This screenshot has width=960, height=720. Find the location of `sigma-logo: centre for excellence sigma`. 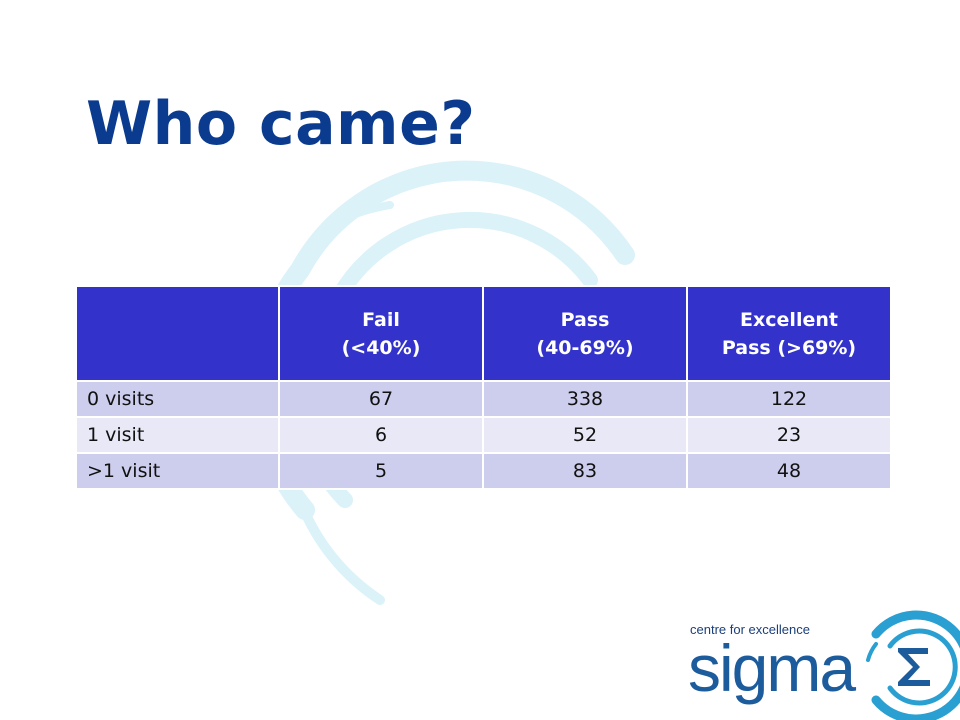

sigma-logo: centre for excellence sigma is located at coordinates (824, 660).